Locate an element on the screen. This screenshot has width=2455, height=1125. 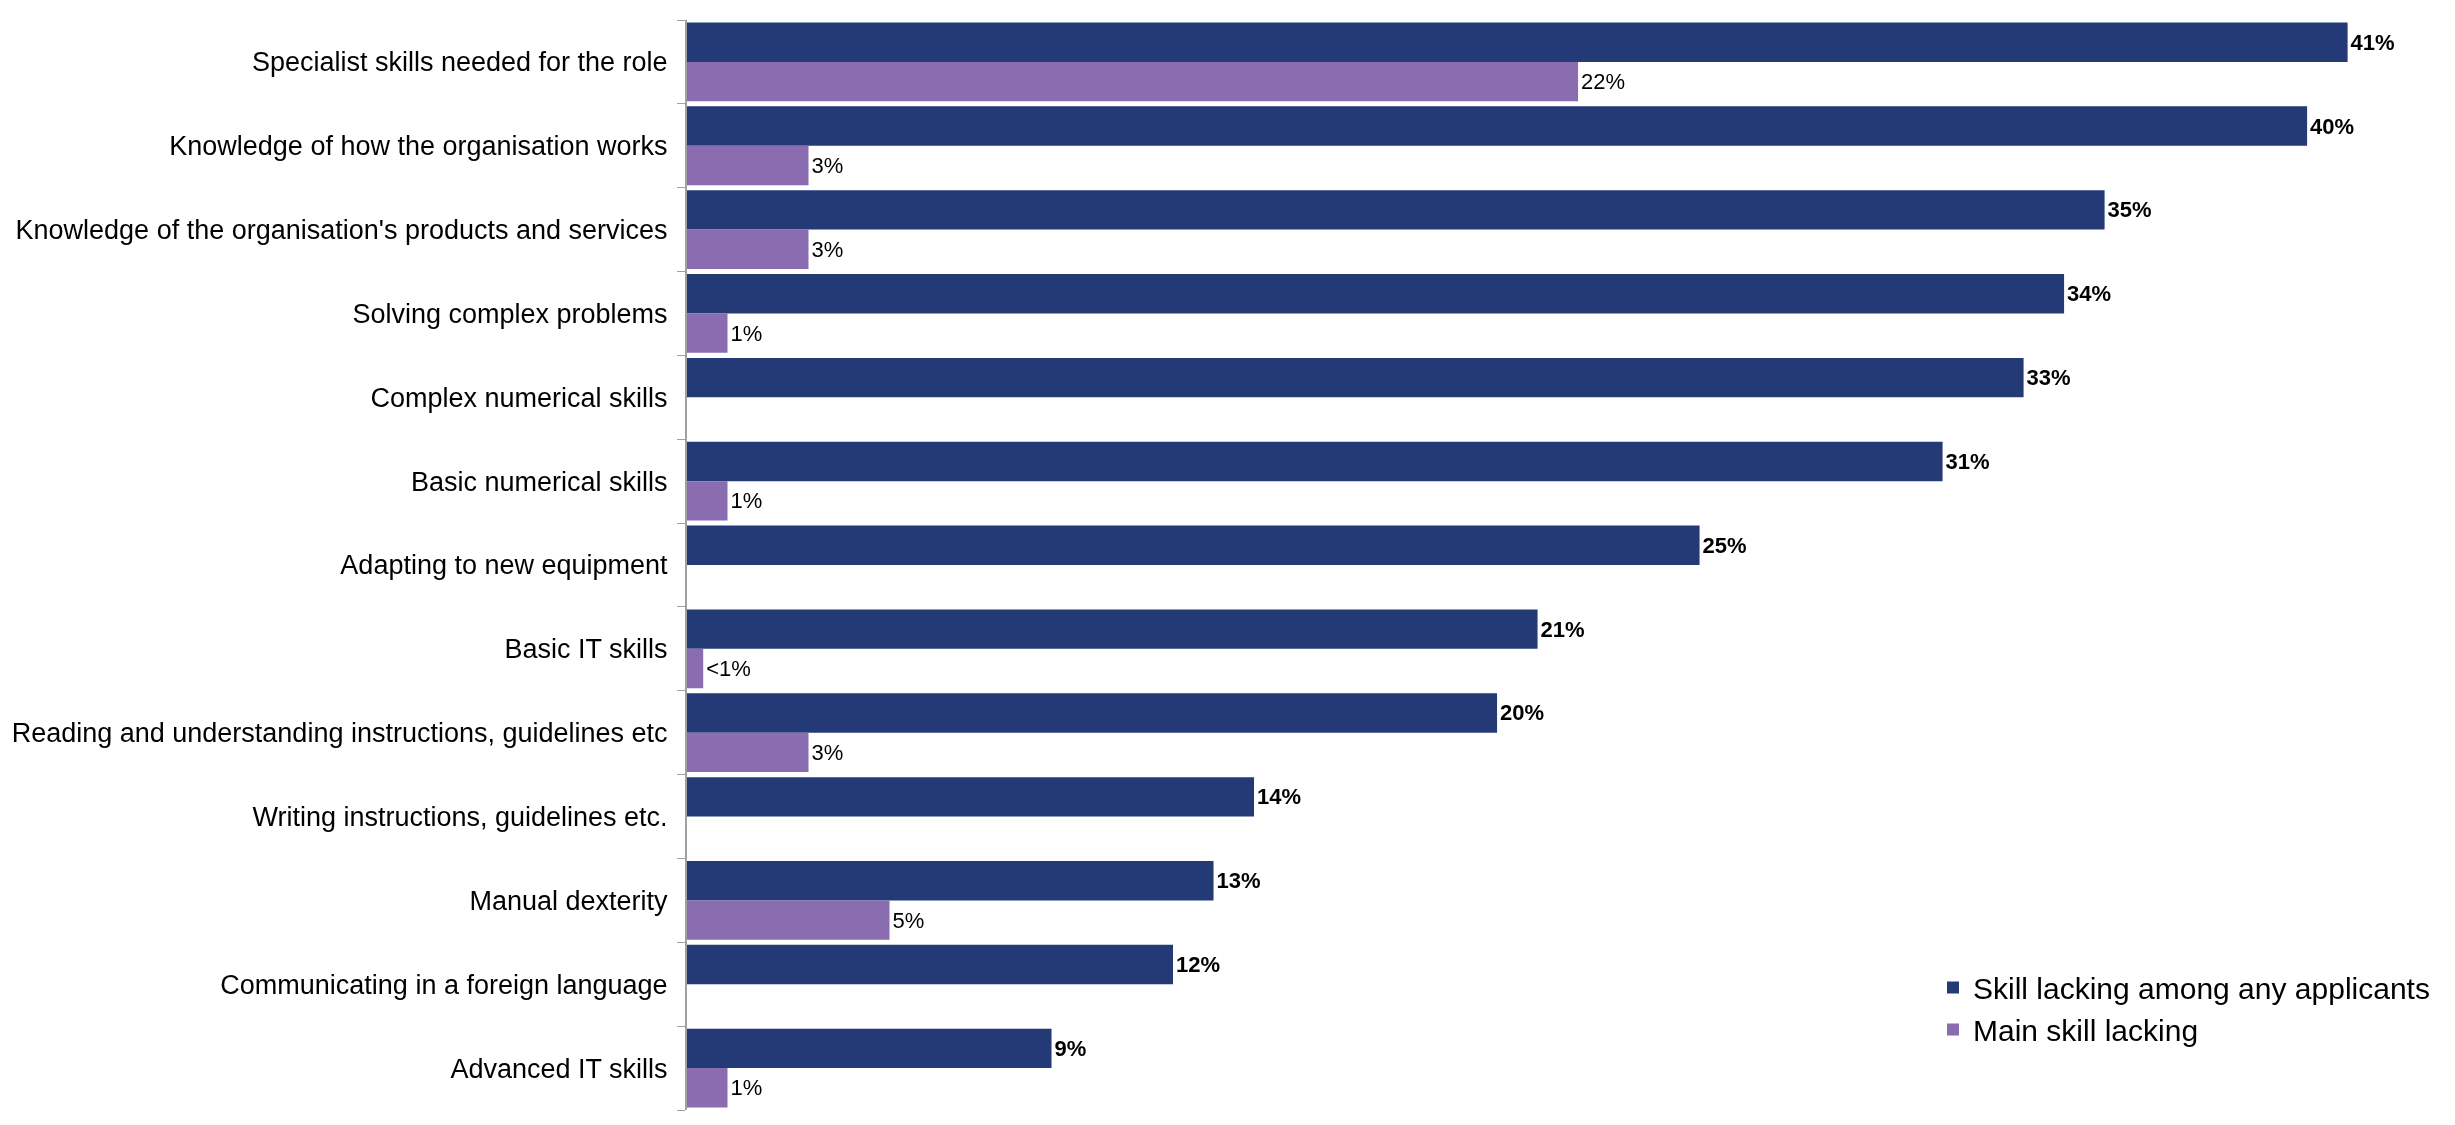
data-label: 31% is located at coordinates (1967, 461).